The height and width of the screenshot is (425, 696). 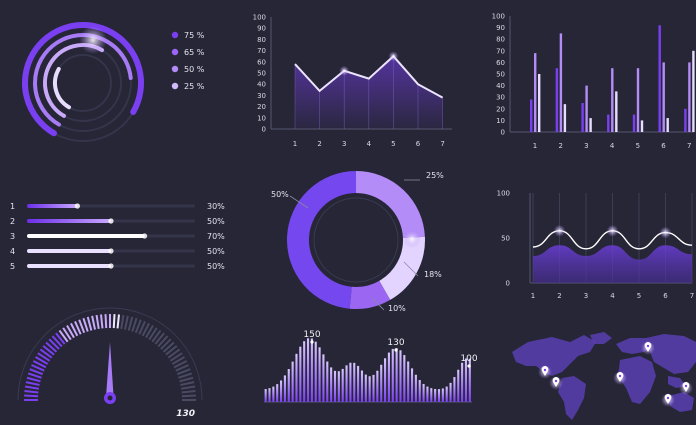 I want to click on radial-legend: 75 % 65 % 50 % 25 %, so click(x=188, y=61).